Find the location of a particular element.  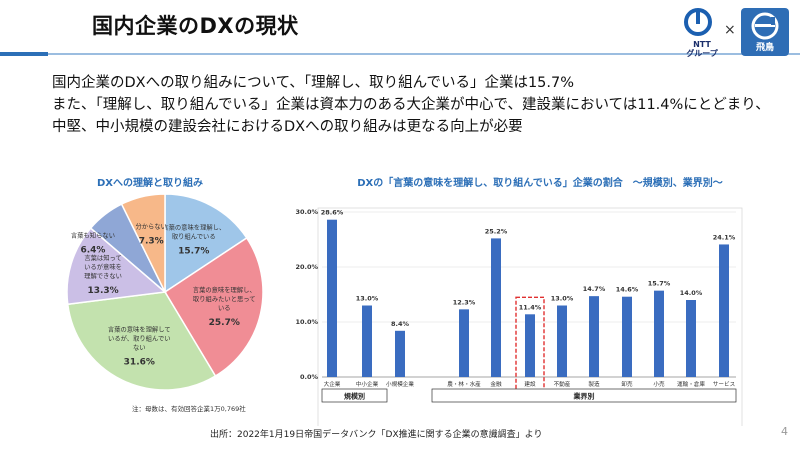

bar-value-label: 14.0% is located at coordinates (691, 293).